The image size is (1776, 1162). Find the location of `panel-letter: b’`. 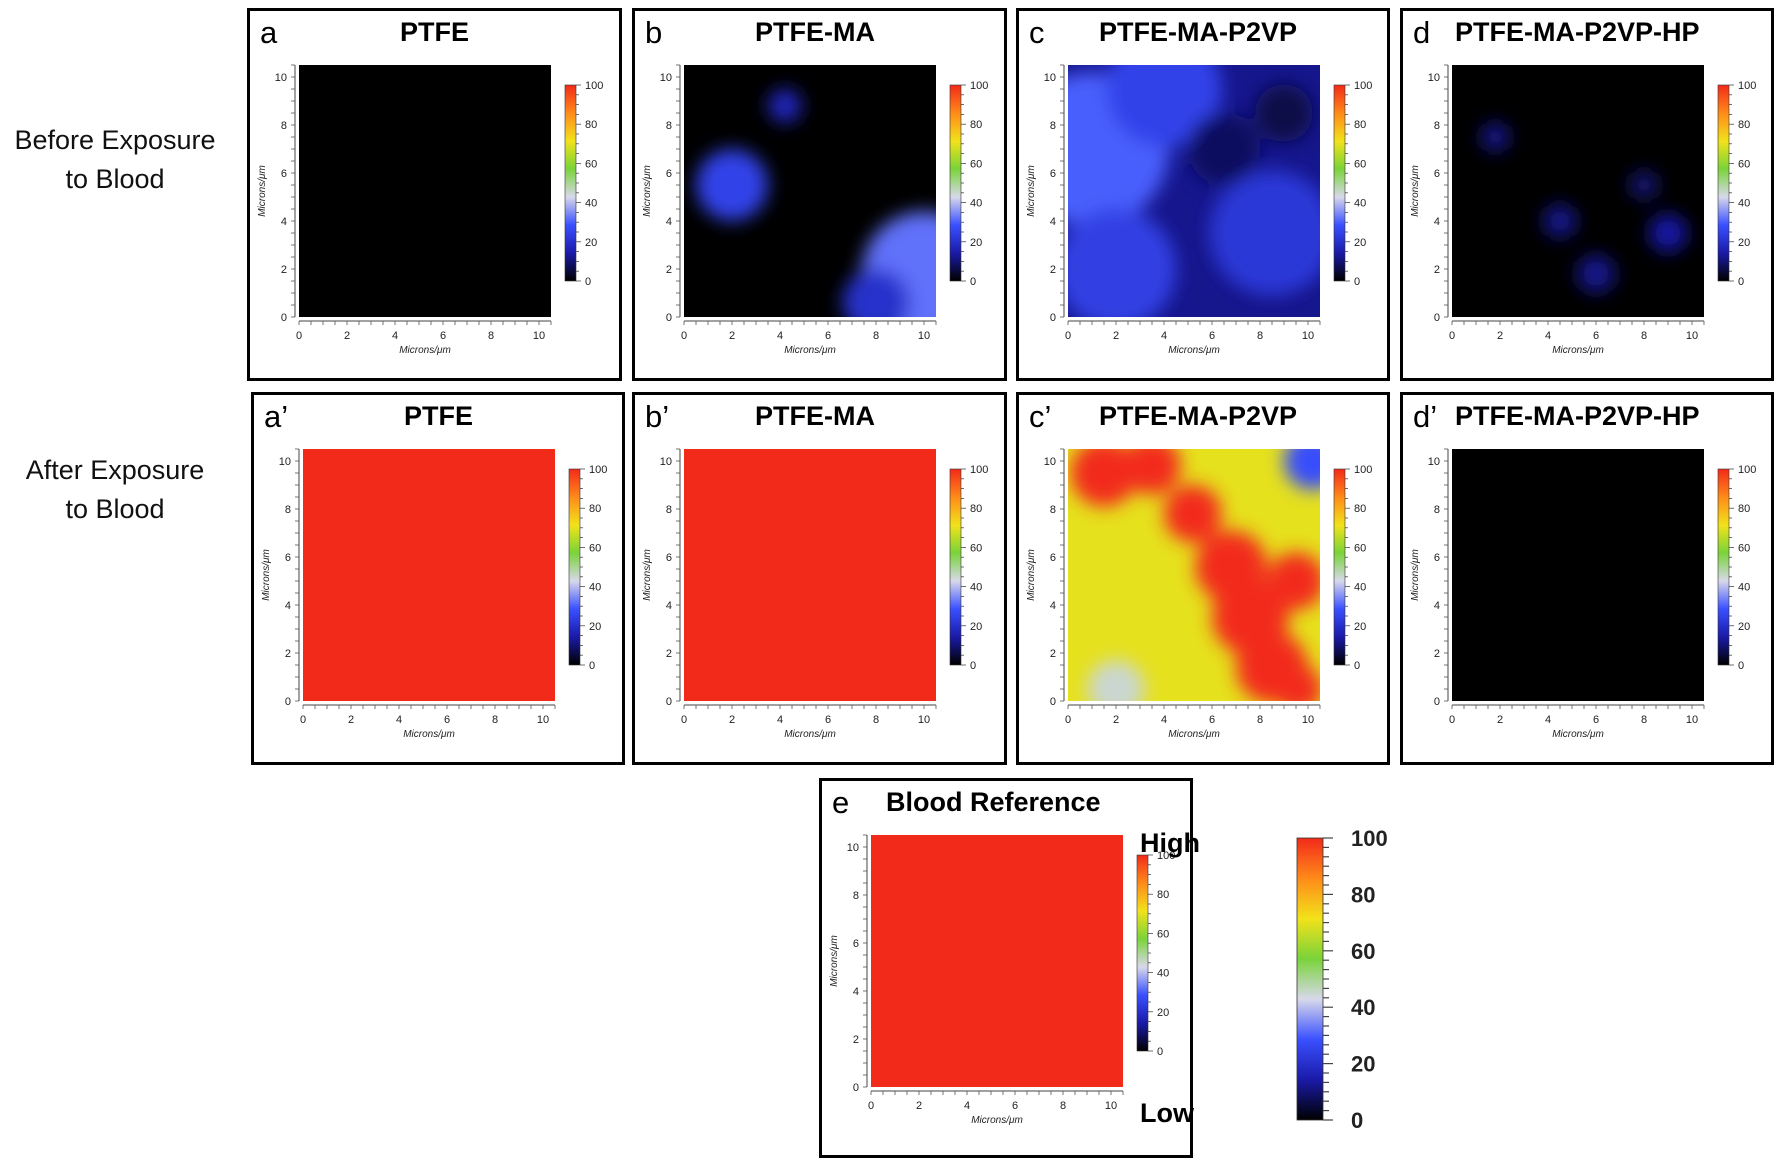

panel-letter: b’ is located at coordinates (657, 416).